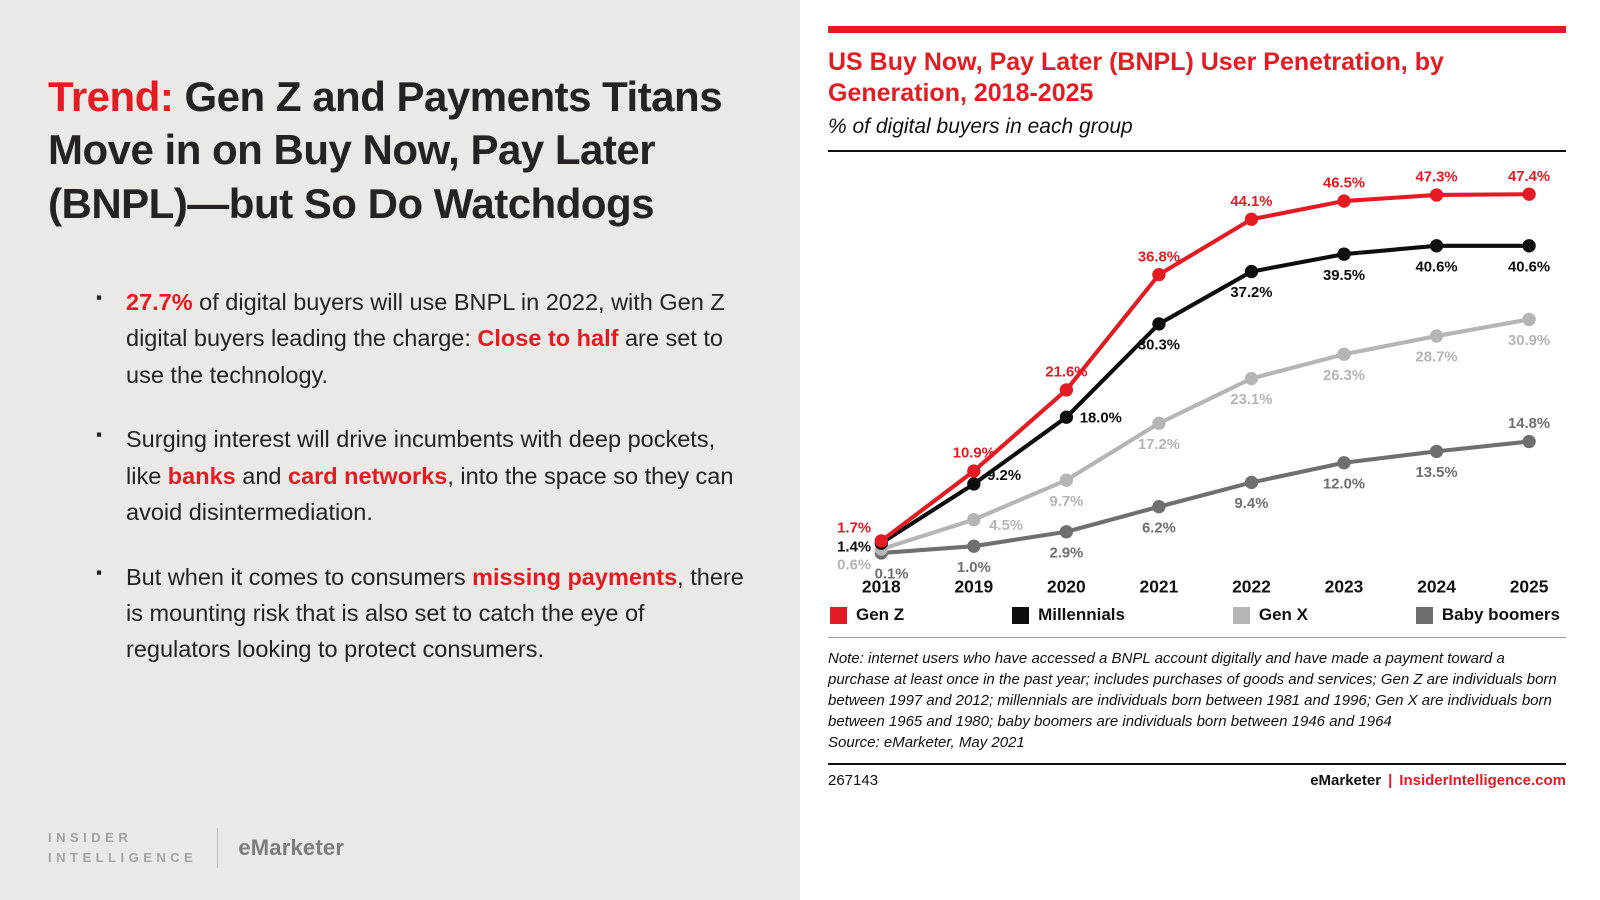 The height and width of the screenshot is (900, 1600). What do you see at coordinates (261, 475) in the screenshot?
I see `bullet-text-segment: and` at bounding box center [261, 475].